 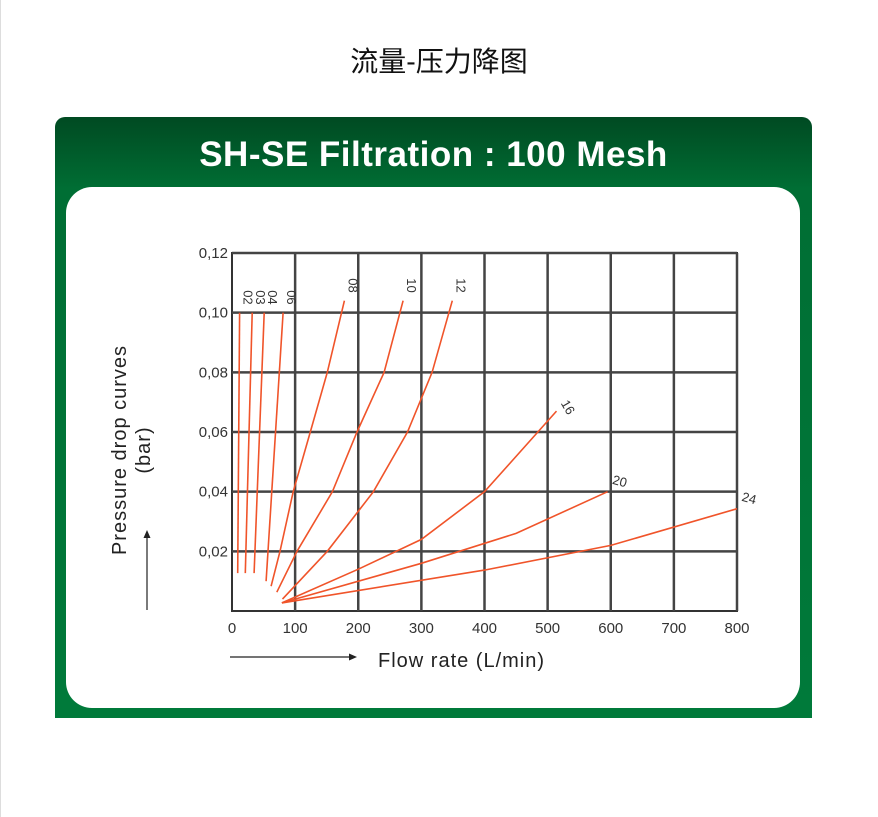 What do you see at coordinates (213, 313) in the screenshot?
I see `y-tick-label: 0,10` at bounding box center [213, 313].